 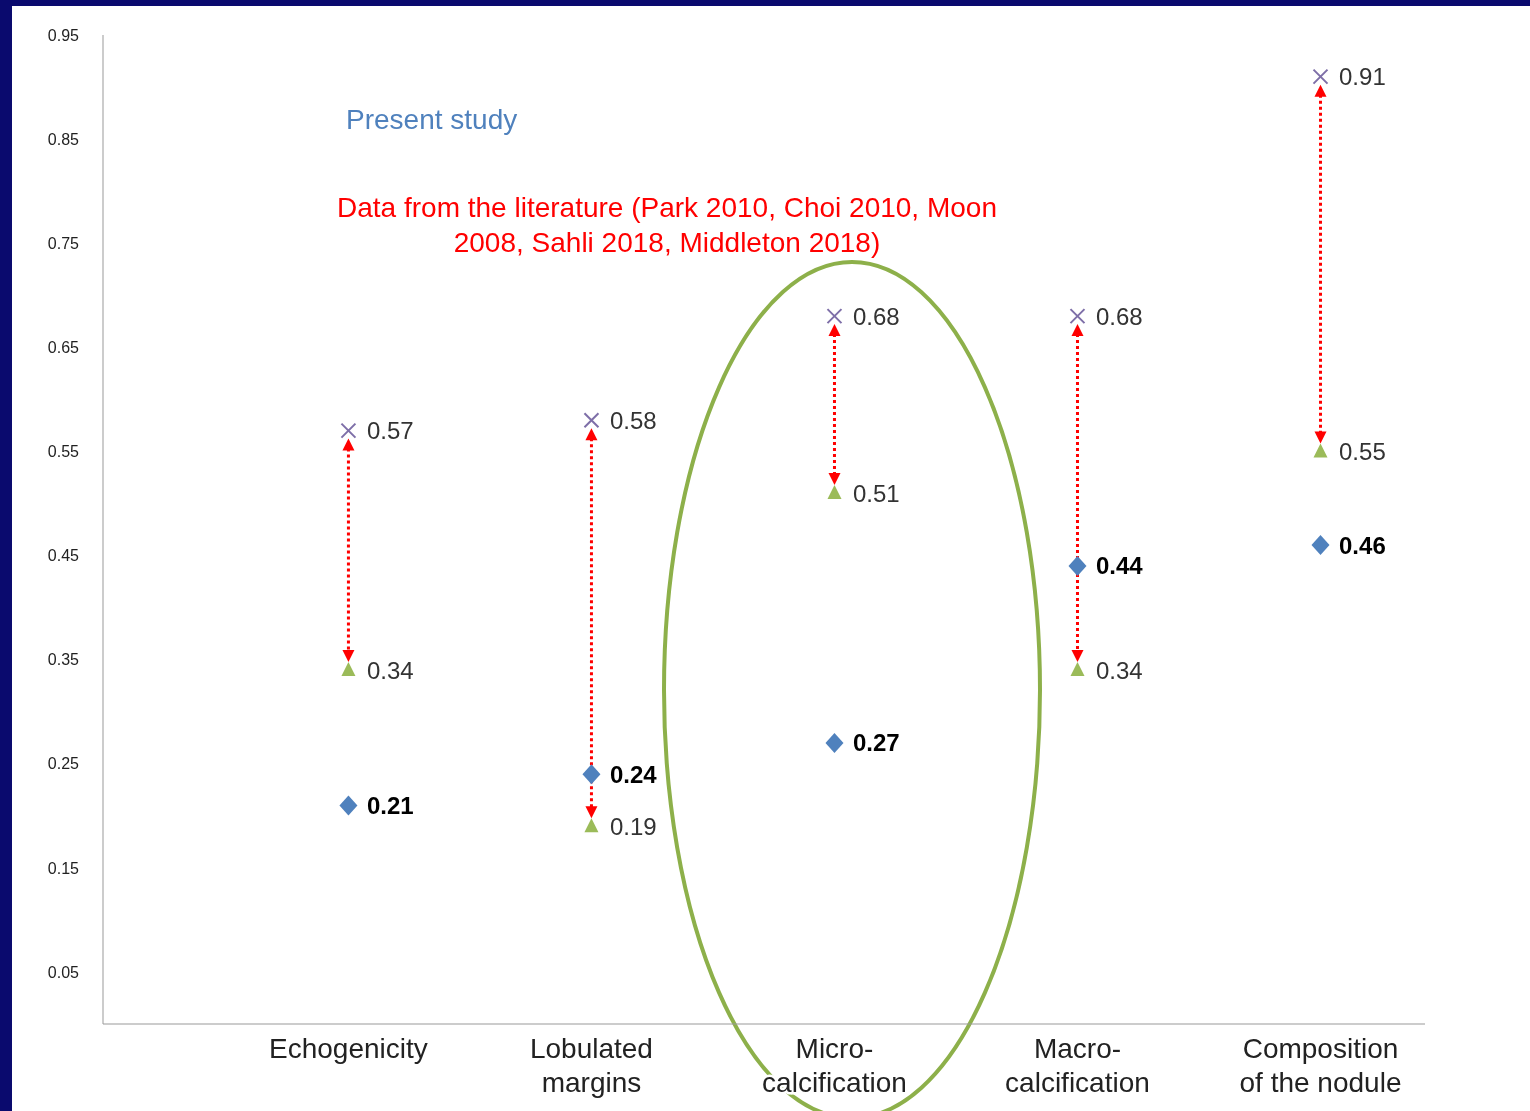 What do you see at coordinates (591, 1065) in the screenshot?
I see `x-tick-label: Lobulated margins` at bounding box center [591, 1065].